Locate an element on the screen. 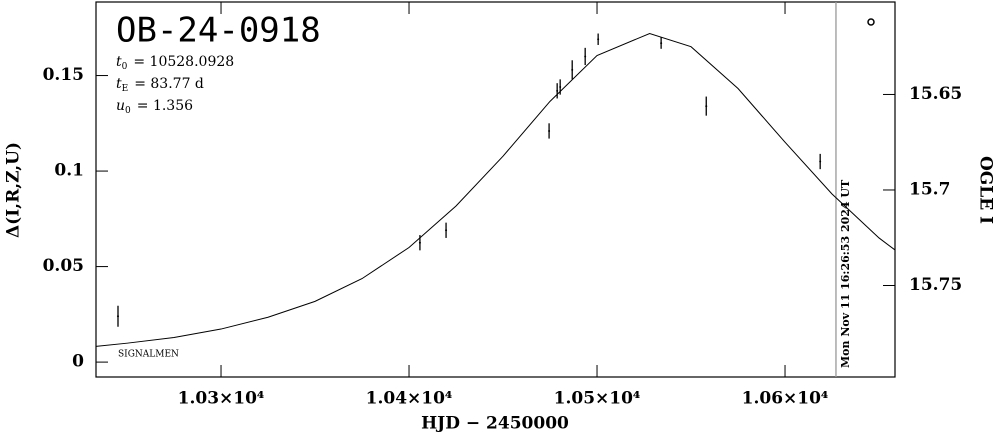 This screenshot has height=434, width=999. parameter-value: = 1.356 is located at coordinates (165, 106).